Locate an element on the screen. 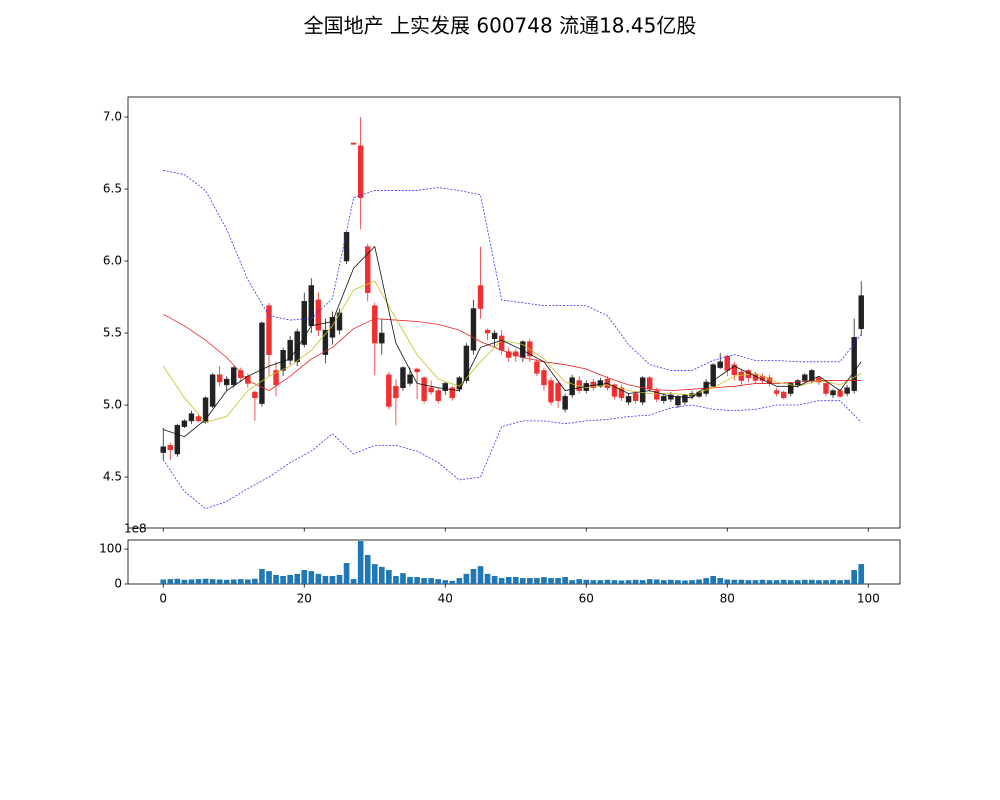  x-tick-label: 60 is located at coordinates (586, 599).